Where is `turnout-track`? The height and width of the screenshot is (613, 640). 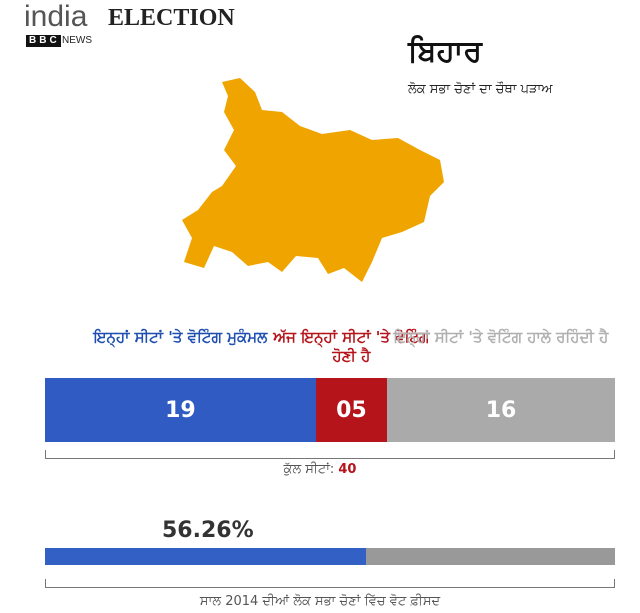
turnout-track is located at coordinates (330, 556).